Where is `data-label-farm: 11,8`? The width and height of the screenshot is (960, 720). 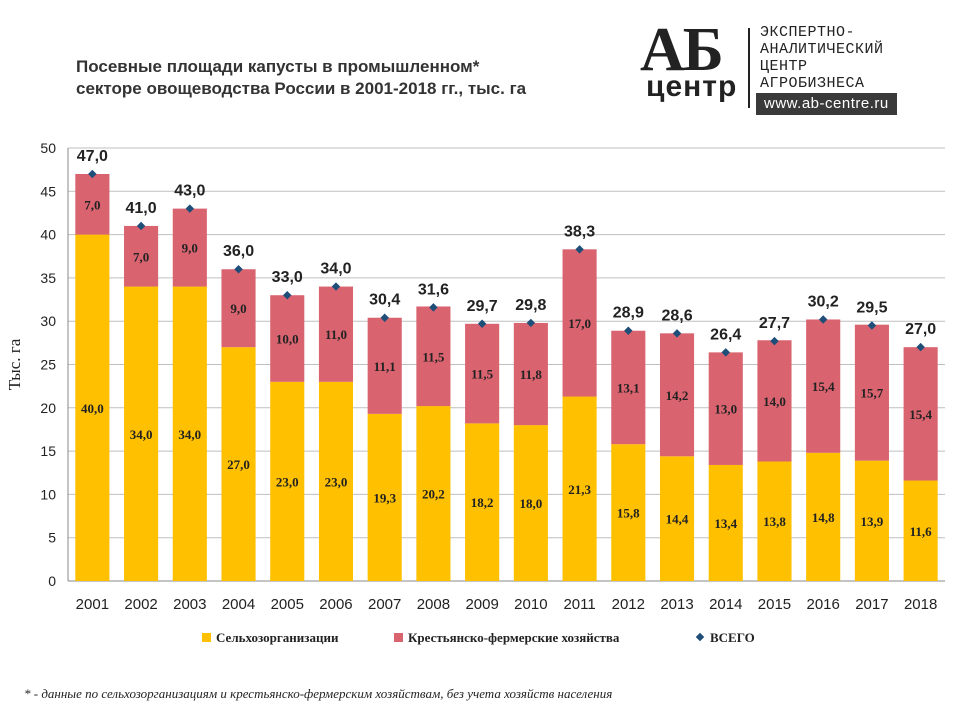 data-label-farm: 11,8 is located at coordinates (531, 374).